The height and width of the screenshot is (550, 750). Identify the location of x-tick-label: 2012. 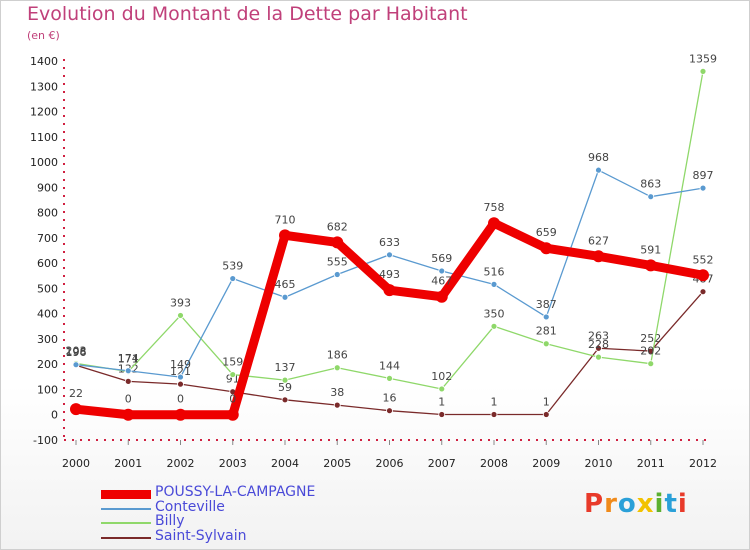
(703, 463).